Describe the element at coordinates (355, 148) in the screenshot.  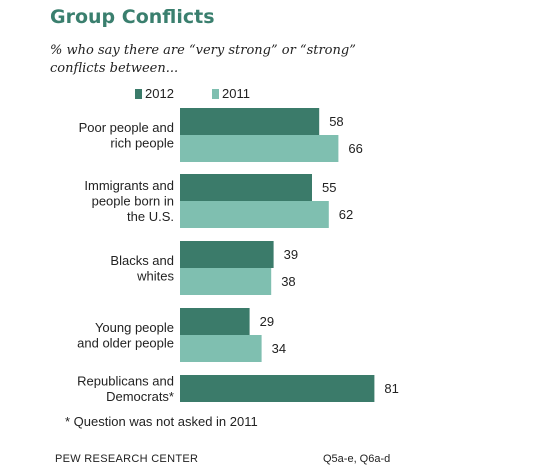
I see `data-label-2011: 66` at that location.